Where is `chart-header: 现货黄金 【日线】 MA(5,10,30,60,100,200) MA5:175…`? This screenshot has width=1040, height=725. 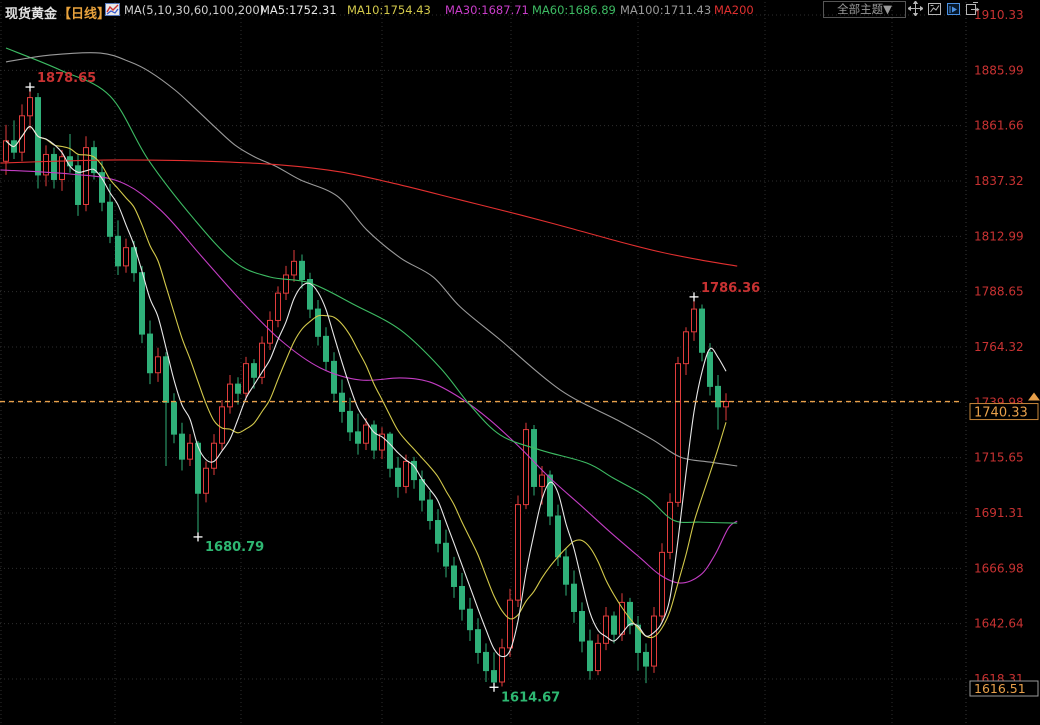 chart-header: 现货黄金 【日线】 MA(5,10,30,60,100,200) MA5:175… is located at coordinates (520, 11).